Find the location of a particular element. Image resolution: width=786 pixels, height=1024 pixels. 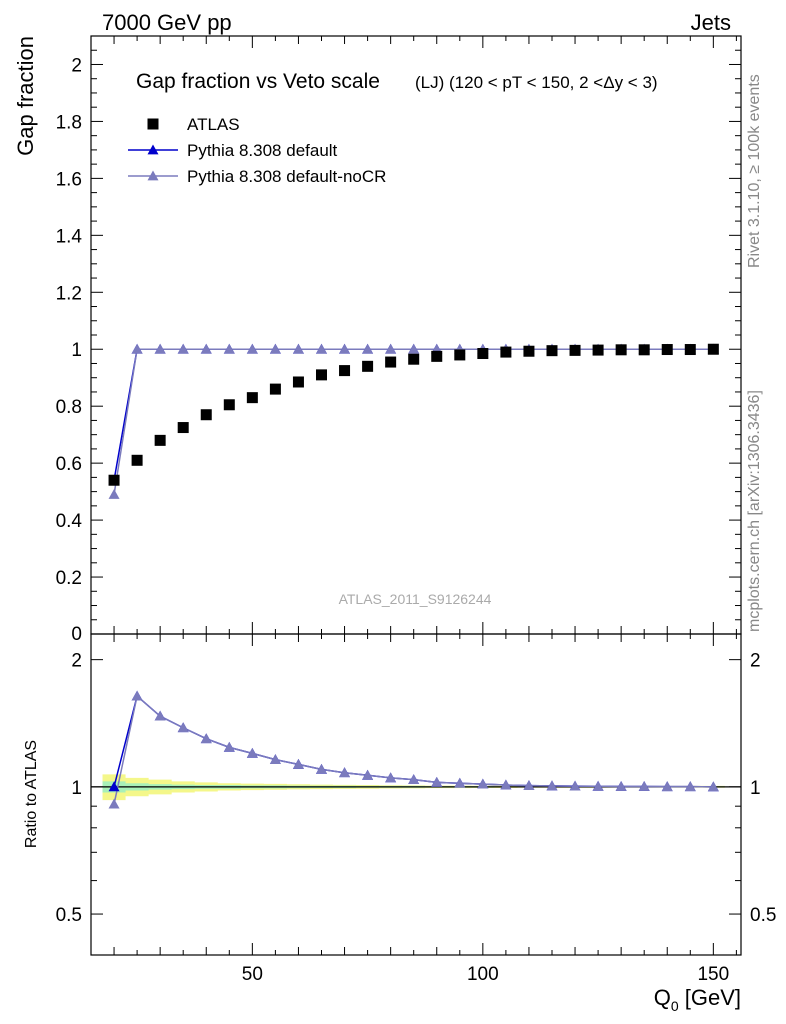

legend-entry: ATLAS is located at coordinates (213, 124).